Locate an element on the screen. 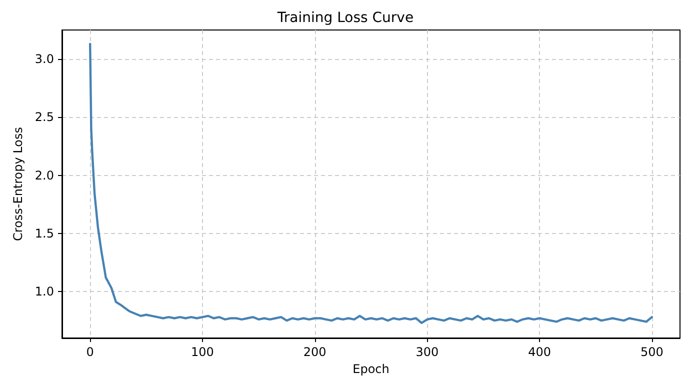 This screenshot has height=391, width=691. y-tick-label: 2.5 is located at coordinates (44, 117).